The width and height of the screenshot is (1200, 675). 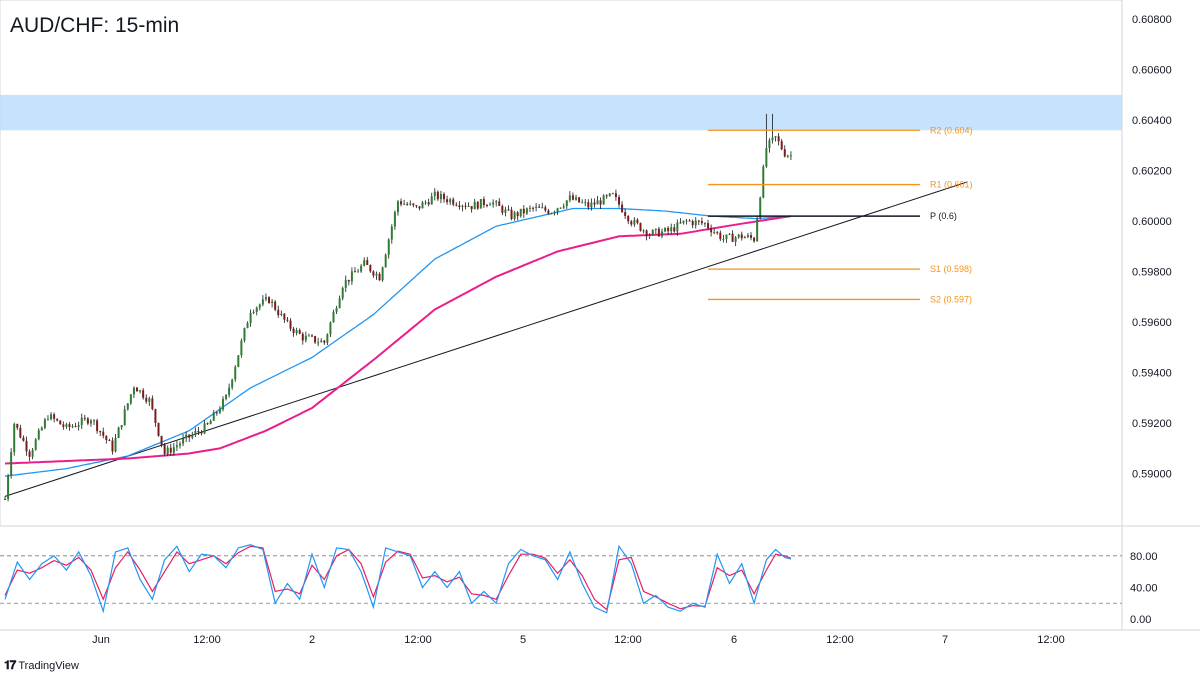 I want to click on price-tick-label: 0.60200, so click(x=1152, y=172).